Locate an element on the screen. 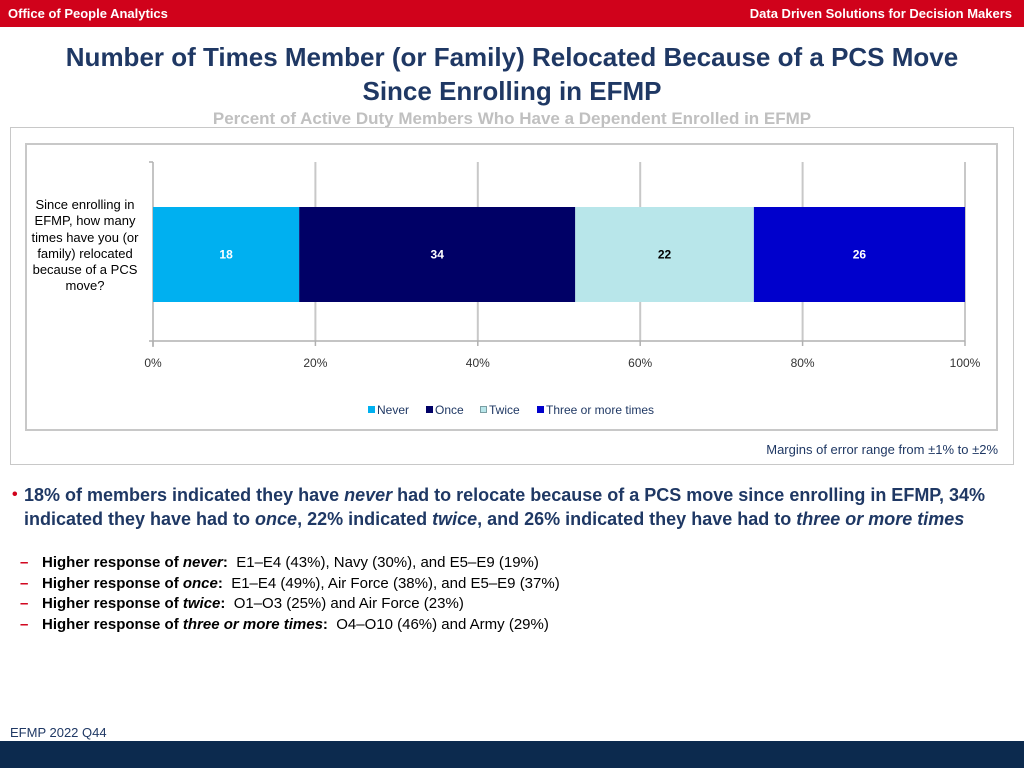 This screenshot has height=768, width=1024. legend-label: Three or more times is located at coordinates (600, 410).